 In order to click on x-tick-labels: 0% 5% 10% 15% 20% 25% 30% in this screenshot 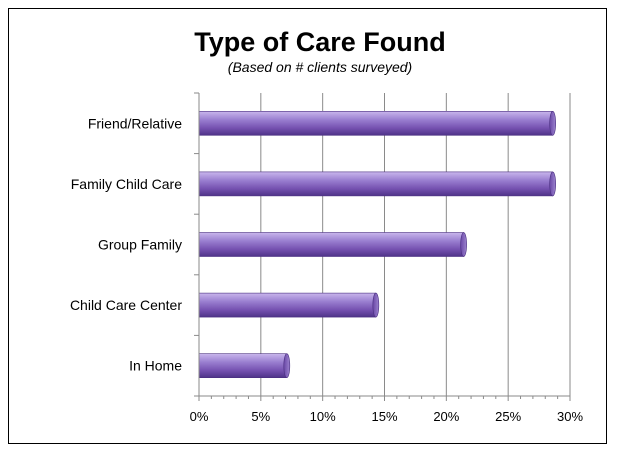, I will do `click(387, 416)`.